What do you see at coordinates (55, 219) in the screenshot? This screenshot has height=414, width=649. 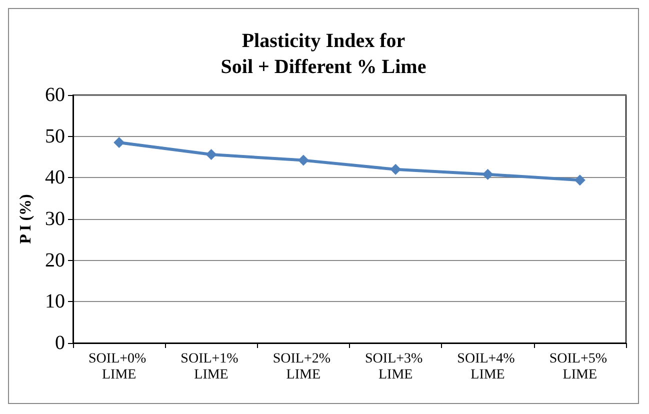 I see `y-tick-label: 30` at bounding box center [55, 219].